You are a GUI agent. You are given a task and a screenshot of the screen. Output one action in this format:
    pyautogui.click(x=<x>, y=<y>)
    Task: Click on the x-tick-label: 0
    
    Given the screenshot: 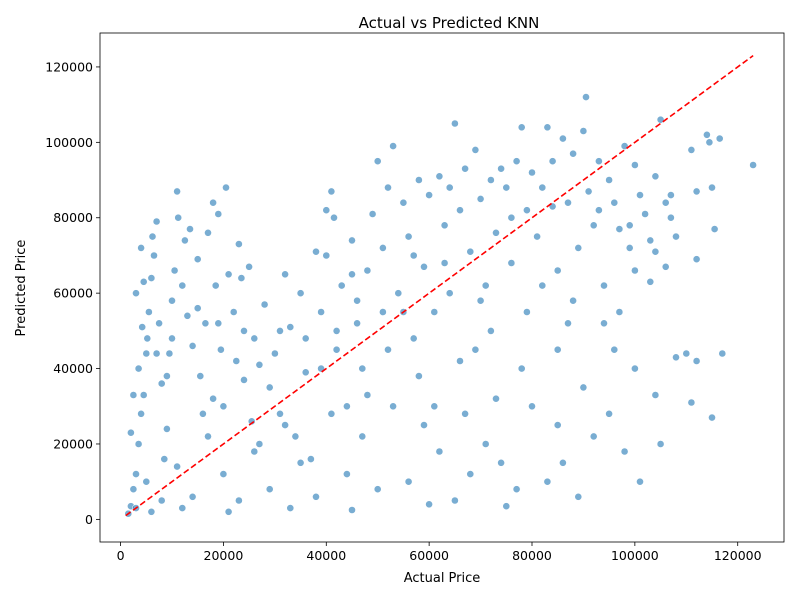 What is the action you would take?
    pyautogui.click(x=121, y=555)
    